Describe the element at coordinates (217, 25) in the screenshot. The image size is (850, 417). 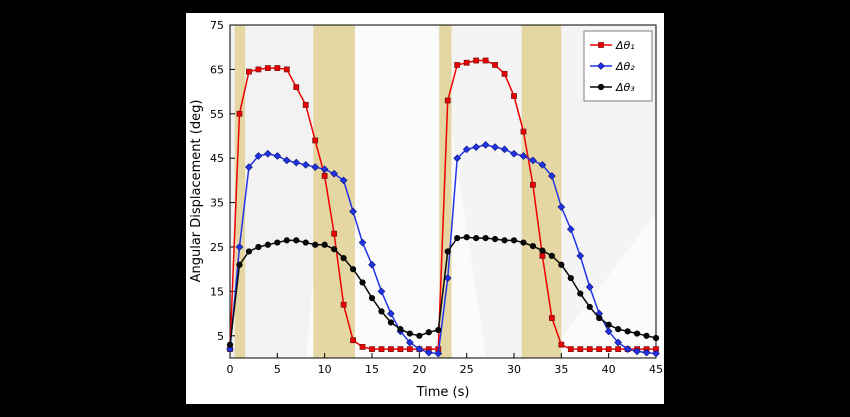
I see `y-tick-label: 75` at that location.